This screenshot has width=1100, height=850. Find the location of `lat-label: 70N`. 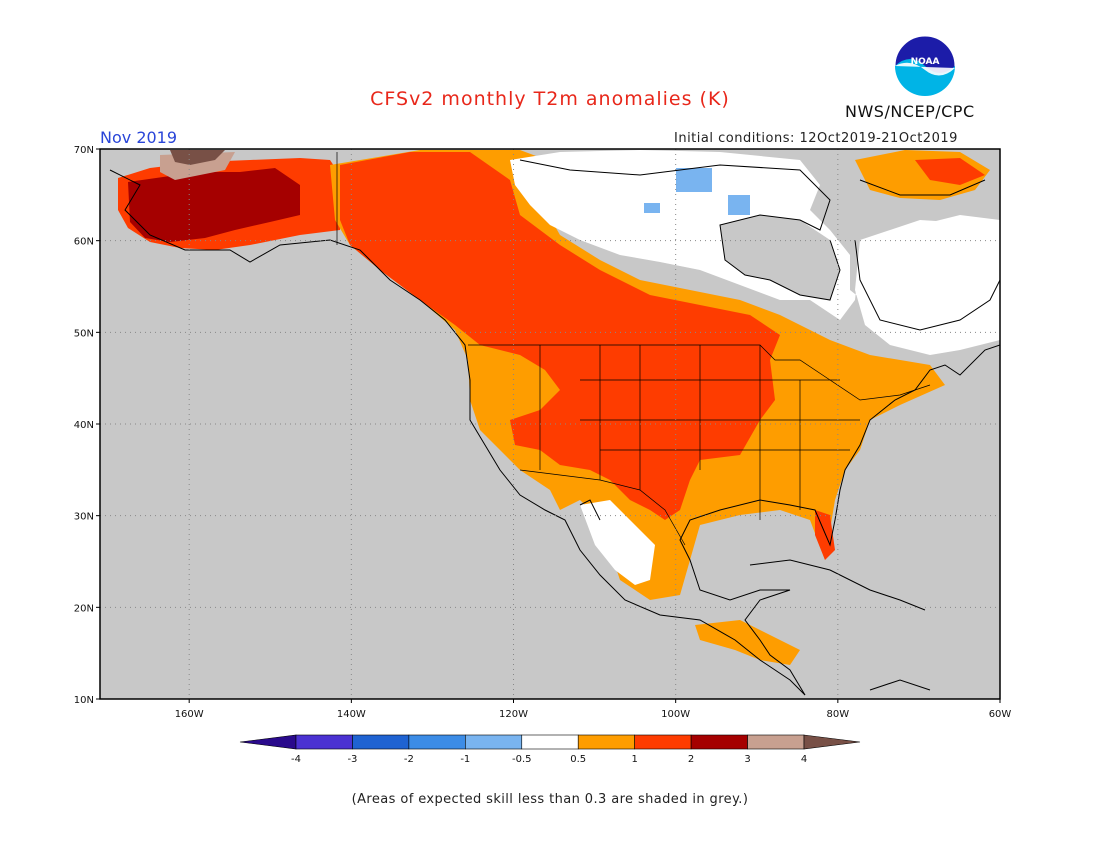

lat-label: 70N is located at coordinates (84, 150).